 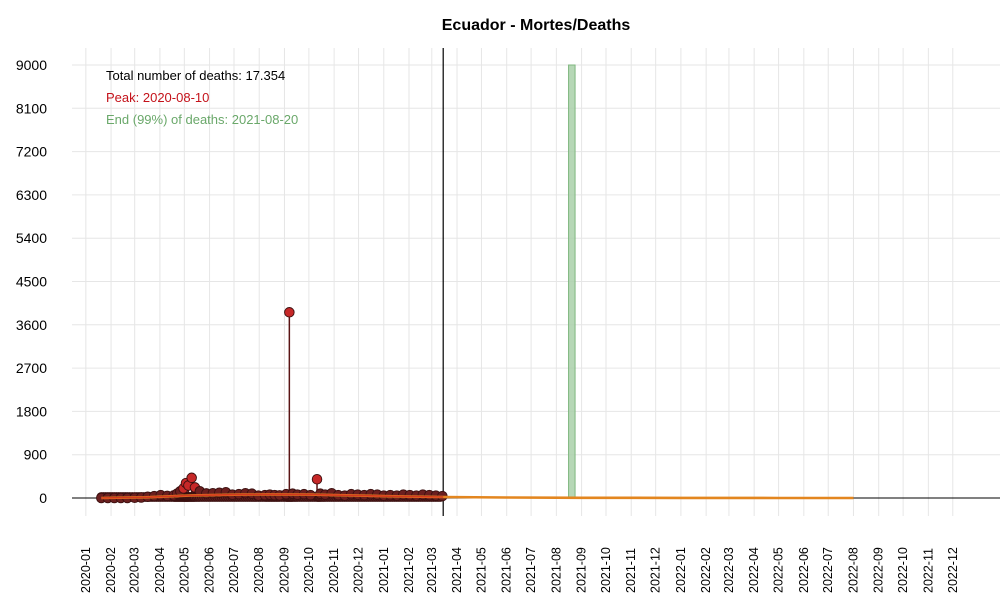 I want to click on peak-annotation: Peak: 2020-08-10, so click(x=157, y=97).